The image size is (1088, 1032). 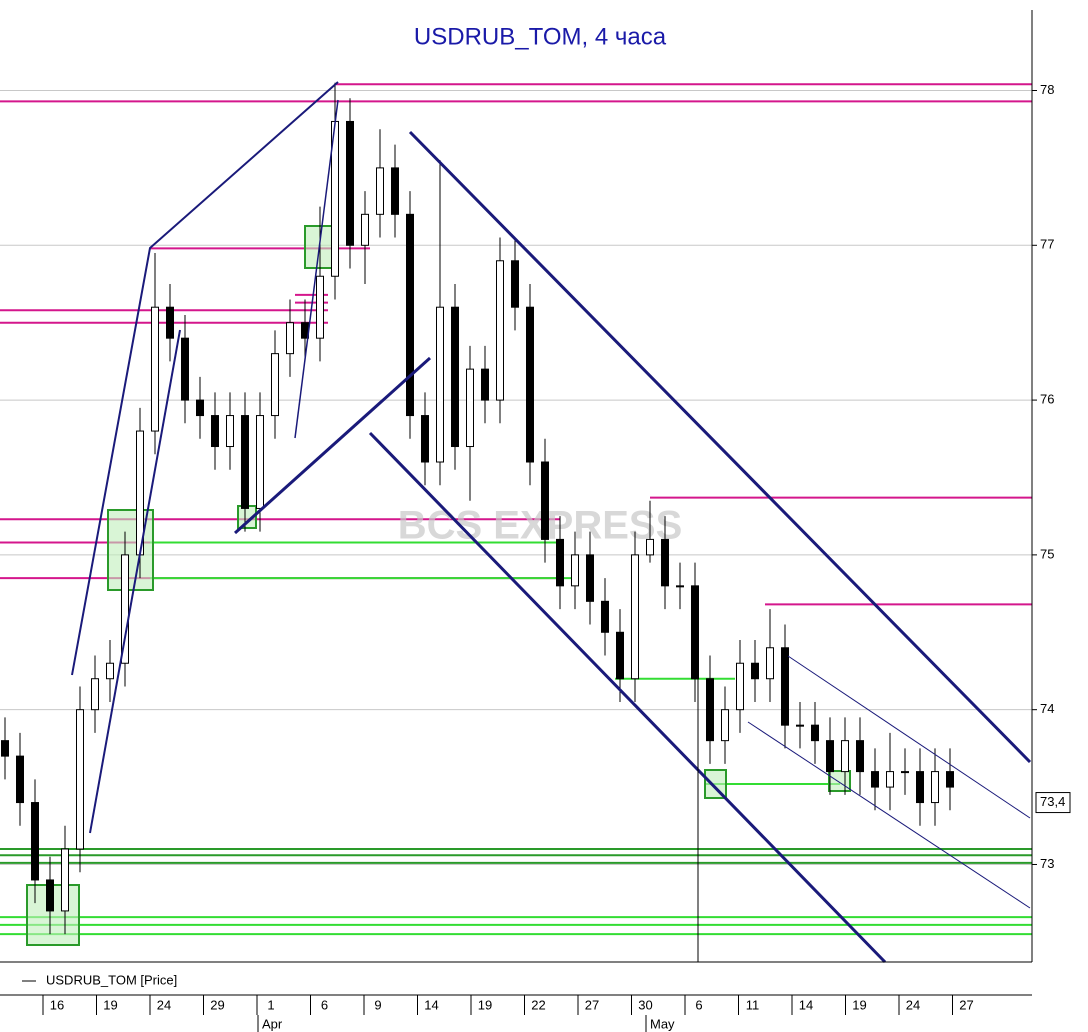 I want to click on y-tick-label: 76, so click(x=1047, y=399).